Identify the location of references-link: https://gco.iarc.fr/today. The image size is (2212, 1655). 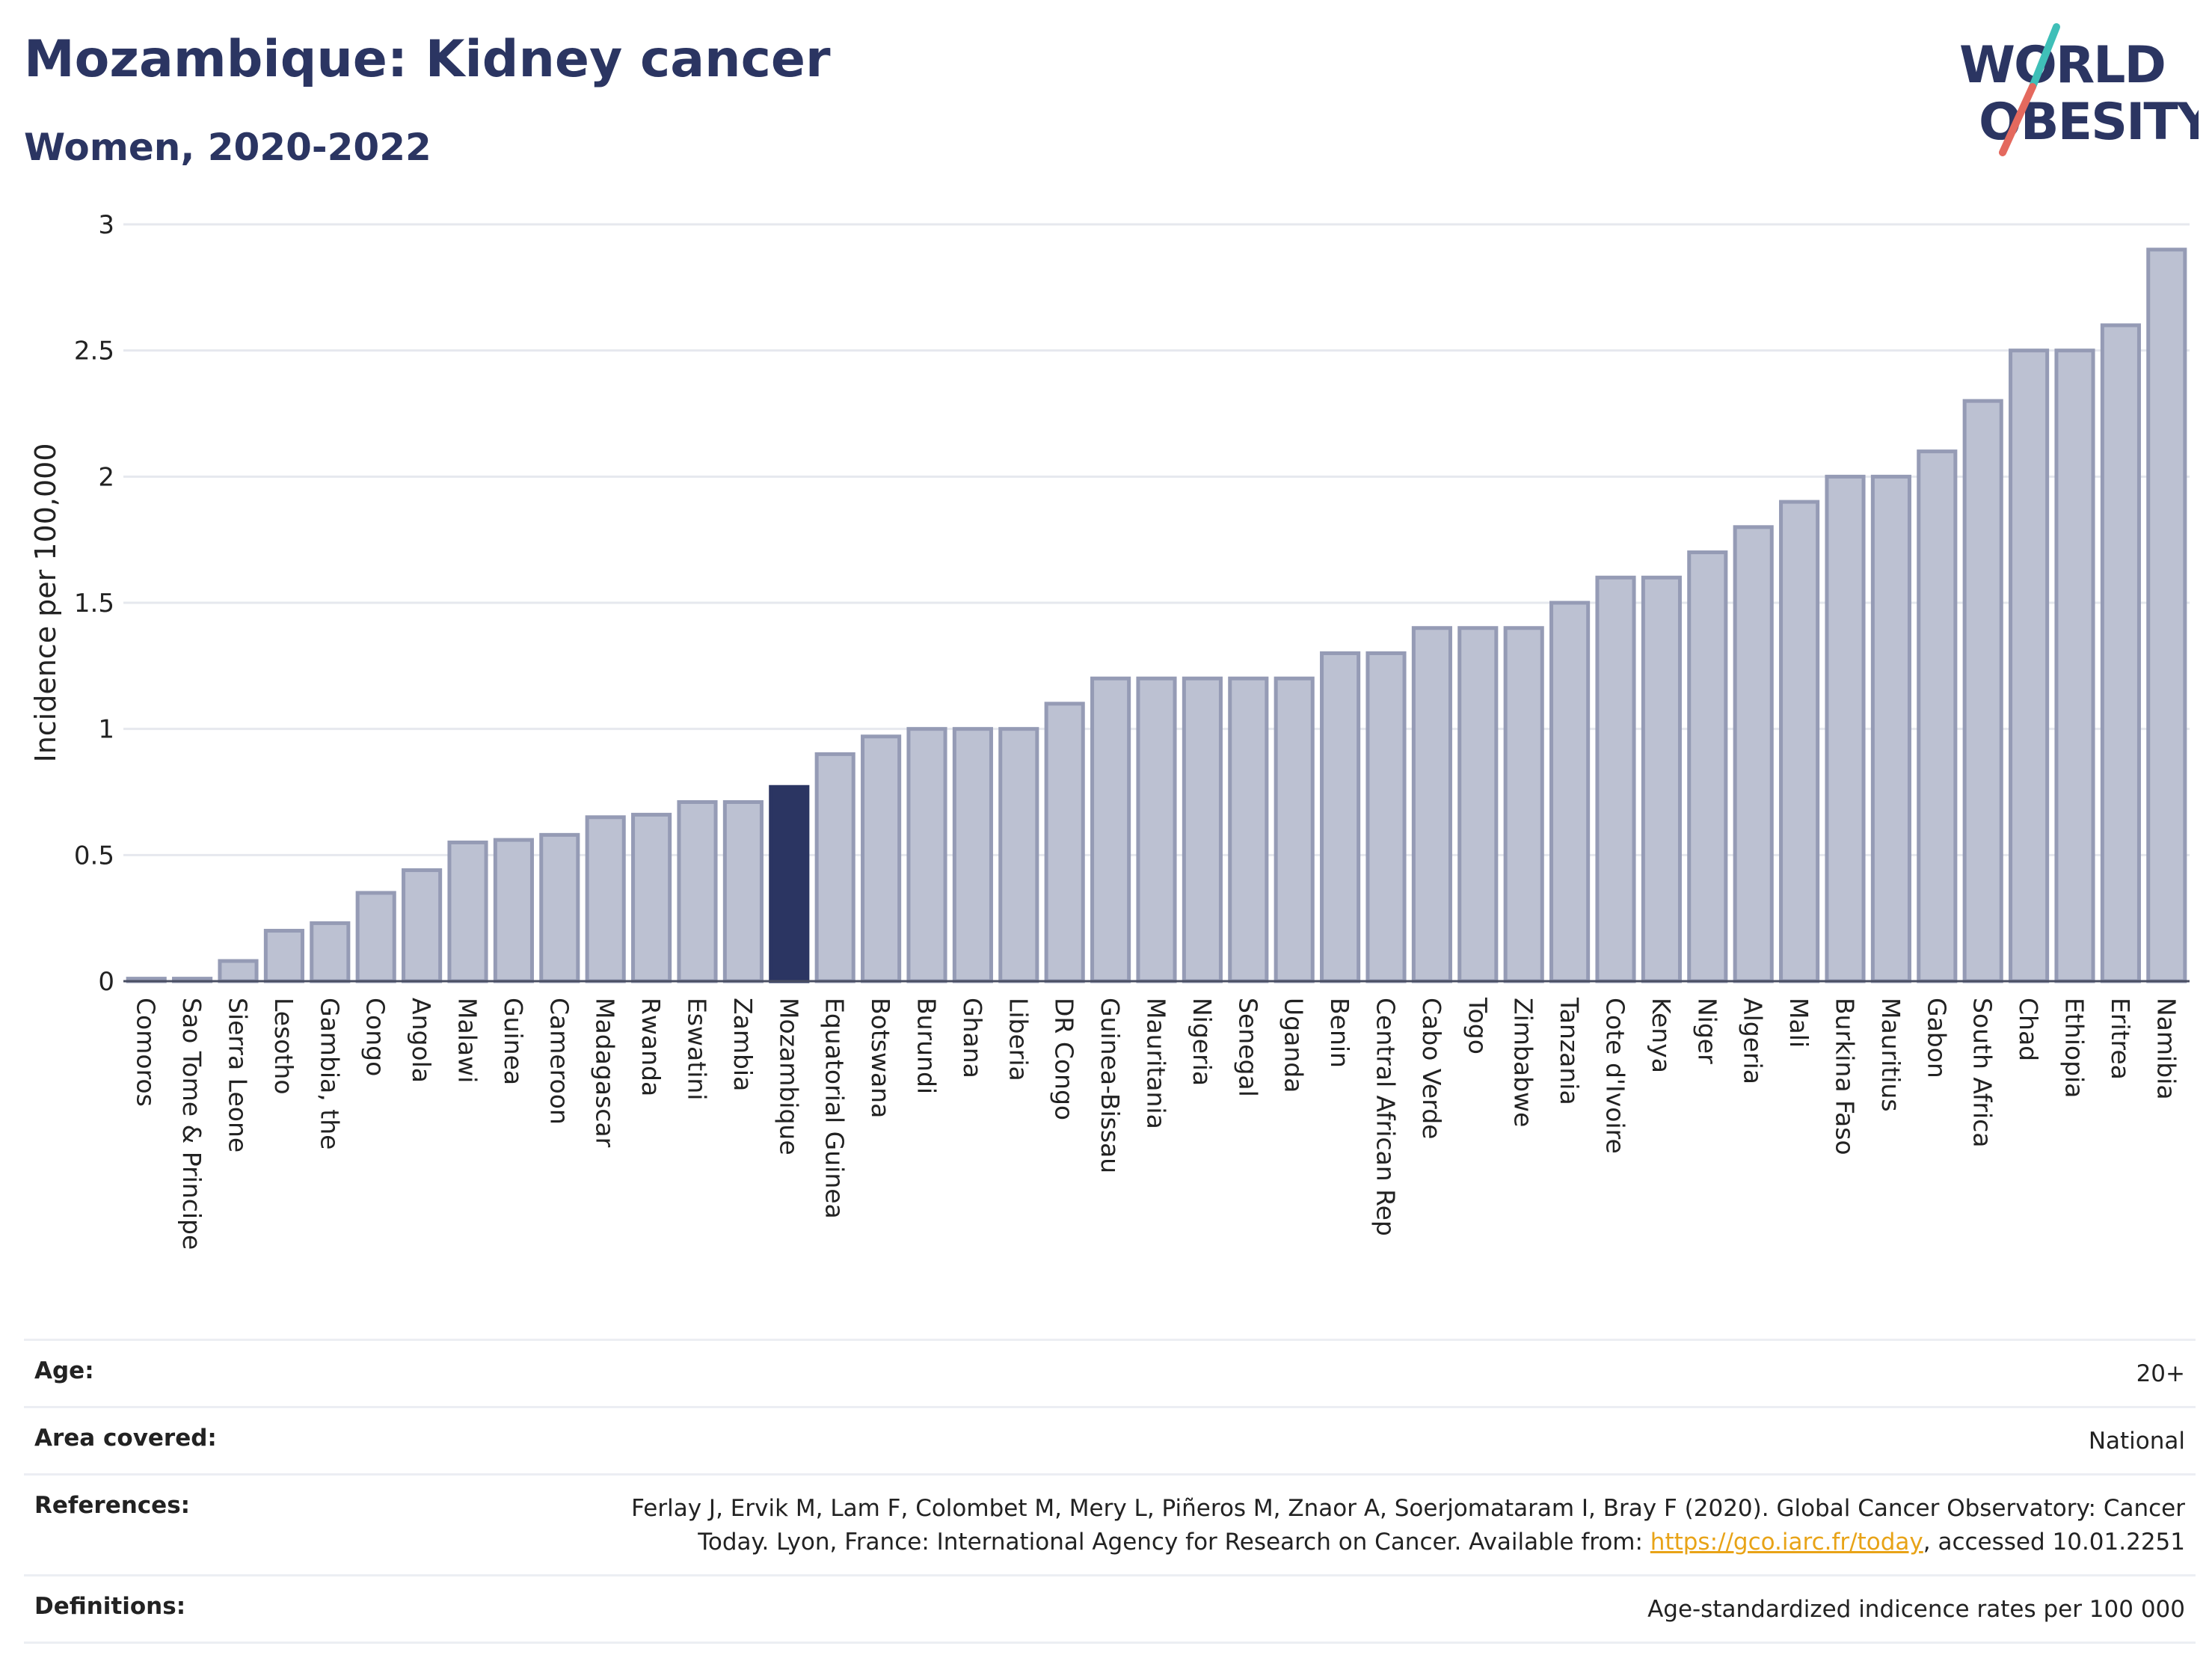
(1786, 1542).